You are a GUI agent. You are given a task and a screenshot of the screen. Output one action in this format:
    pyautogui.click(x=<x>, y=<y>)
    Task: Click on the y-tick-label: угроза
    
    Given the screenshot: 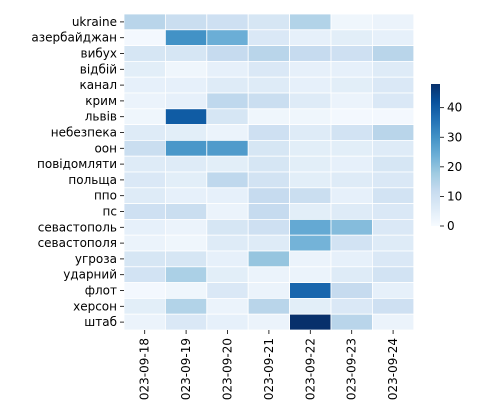 What is the action you would take?
    pyautogui.click(x=96, y=259)
    